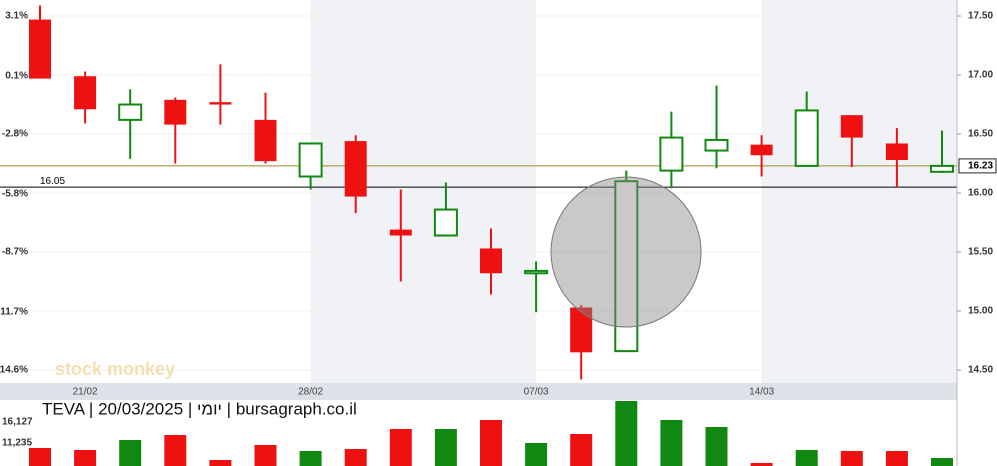  Describe the element at coordinates (16, 76) in the screenshot. I see `y2-tick-label: 0.1%` at that location.